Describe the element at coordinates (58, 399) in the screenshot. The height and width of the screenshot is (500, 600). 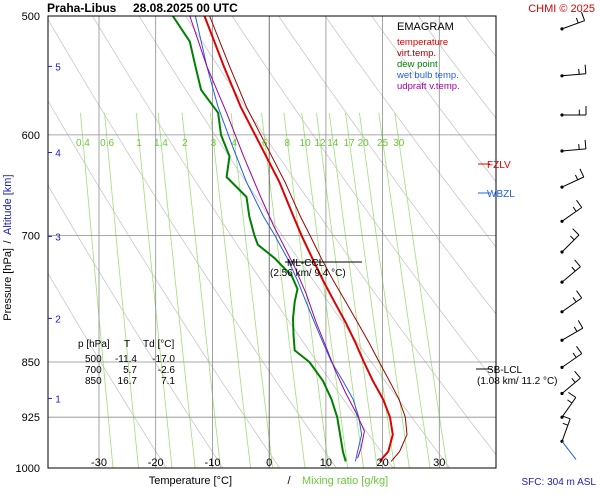
I see `altitude-tick-label: 1` at that location.